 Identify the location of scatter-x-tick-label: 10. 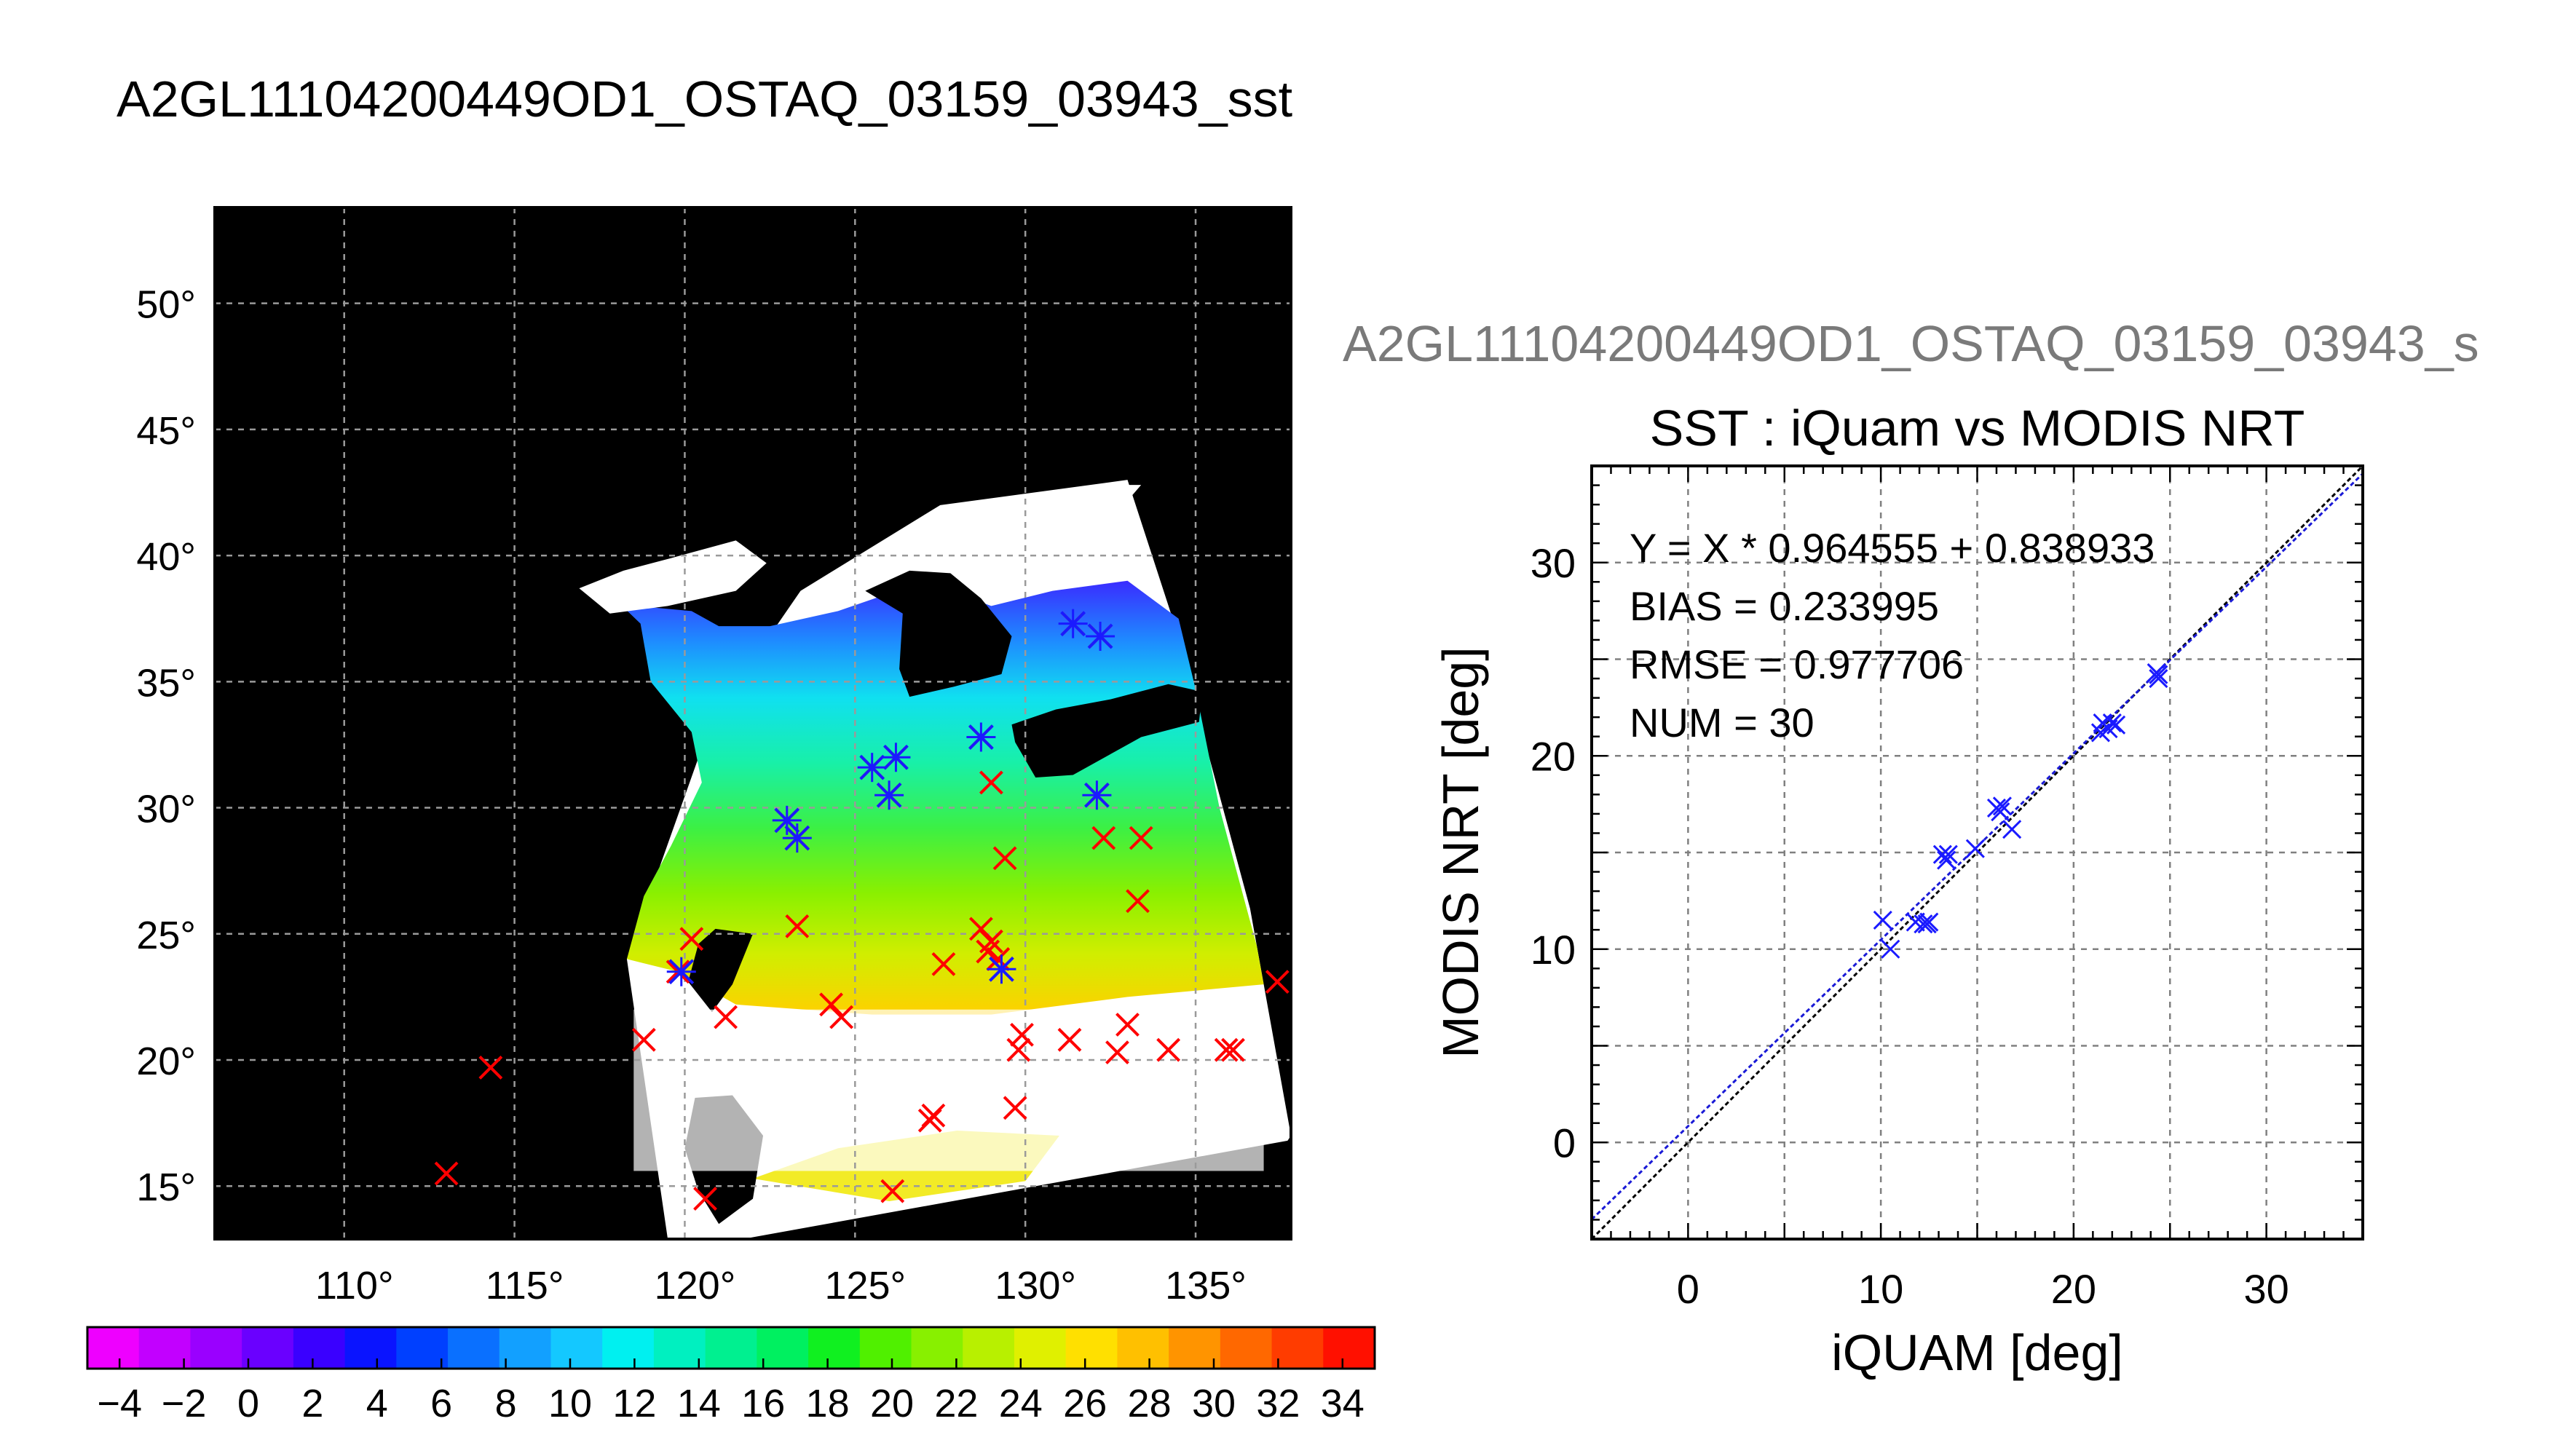
(1880, 1289).